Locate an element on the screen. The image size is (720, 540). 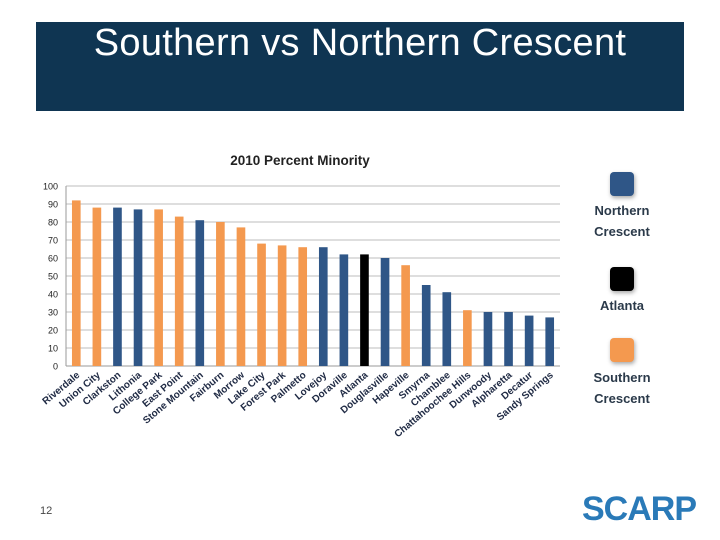
legend-label-atlanta: Atlanta is located at coordinates (622, 305).